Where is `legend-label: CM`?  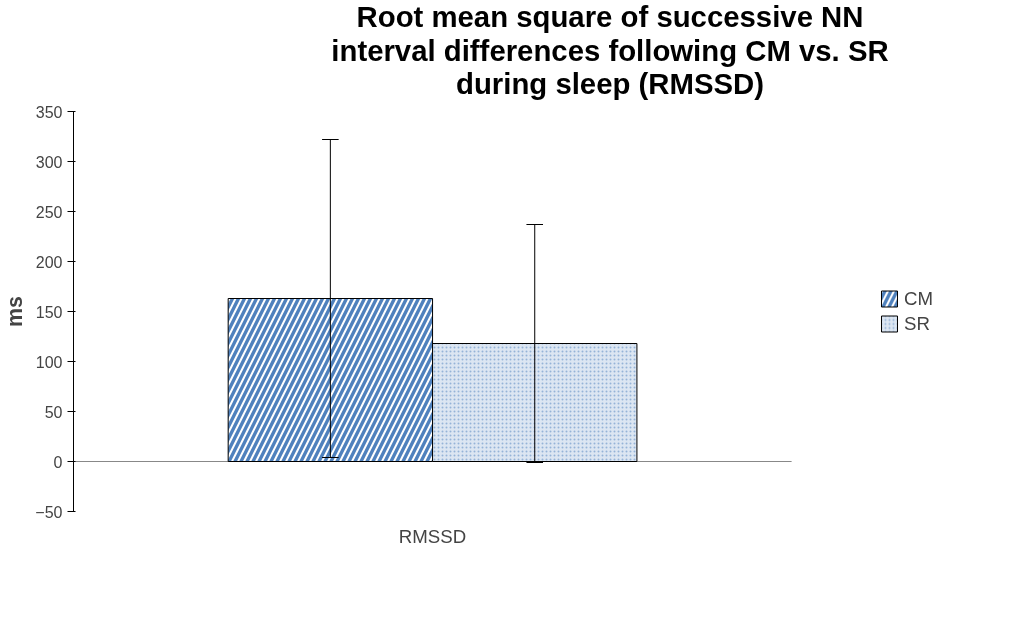
legend-label: CM is located at coordinates (918, 298).